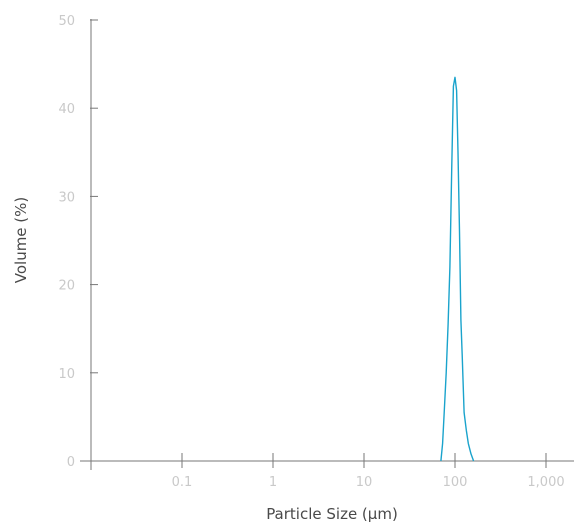  What do you see at coordinates (66, 109) in the screenshot?
I see `y-tick-label: 40` at bounding box center [66, 109].